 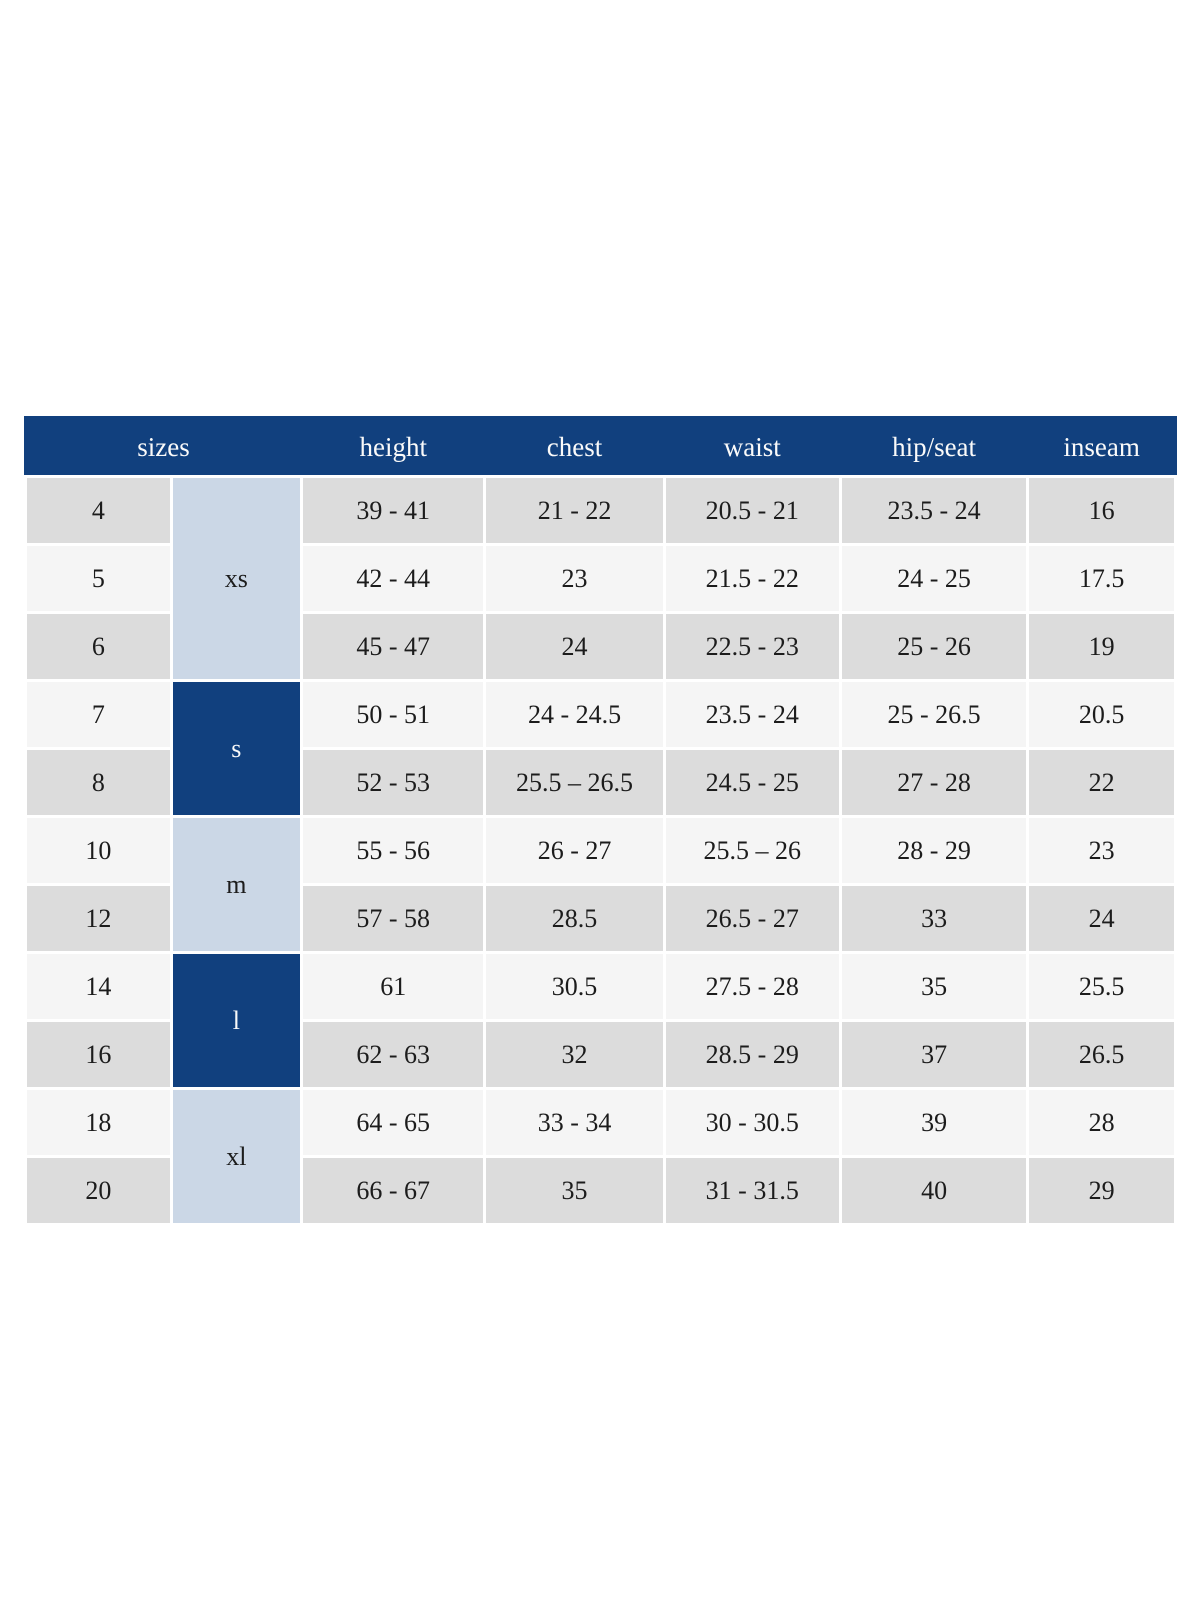 I want to click on hip-seat-cell: 25 - 26, so click(x=934, y=646).